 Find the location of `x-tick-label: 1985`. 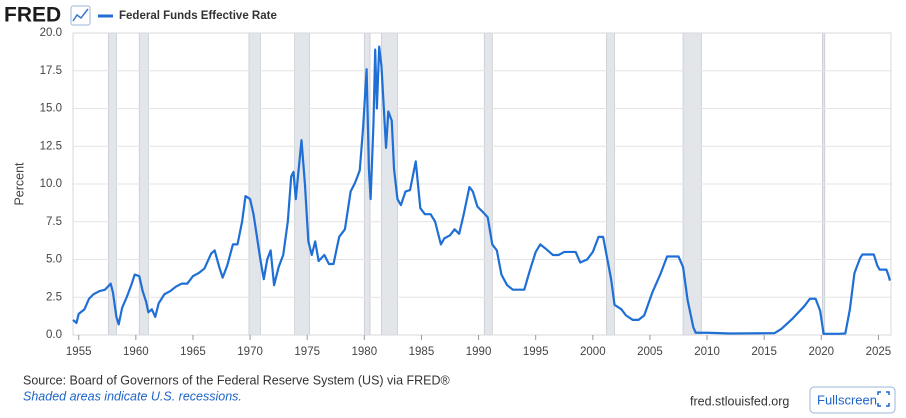

x-tick-label: 1985 is located at coordinates (422, 352).